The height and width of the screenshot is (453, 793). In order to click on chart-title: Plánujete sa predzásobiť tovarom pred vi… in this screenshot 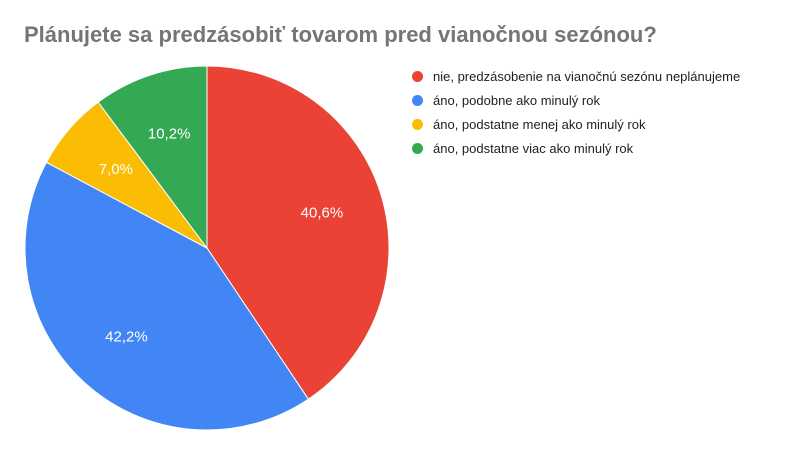, I will do `click(340, 34)`.